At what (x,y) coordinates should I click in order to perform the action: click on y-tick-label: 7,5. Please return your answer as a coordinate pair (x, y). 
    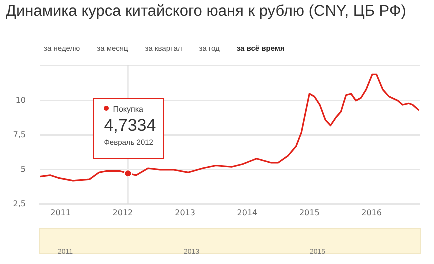
    Looking at the image, I should click on (19, 135).